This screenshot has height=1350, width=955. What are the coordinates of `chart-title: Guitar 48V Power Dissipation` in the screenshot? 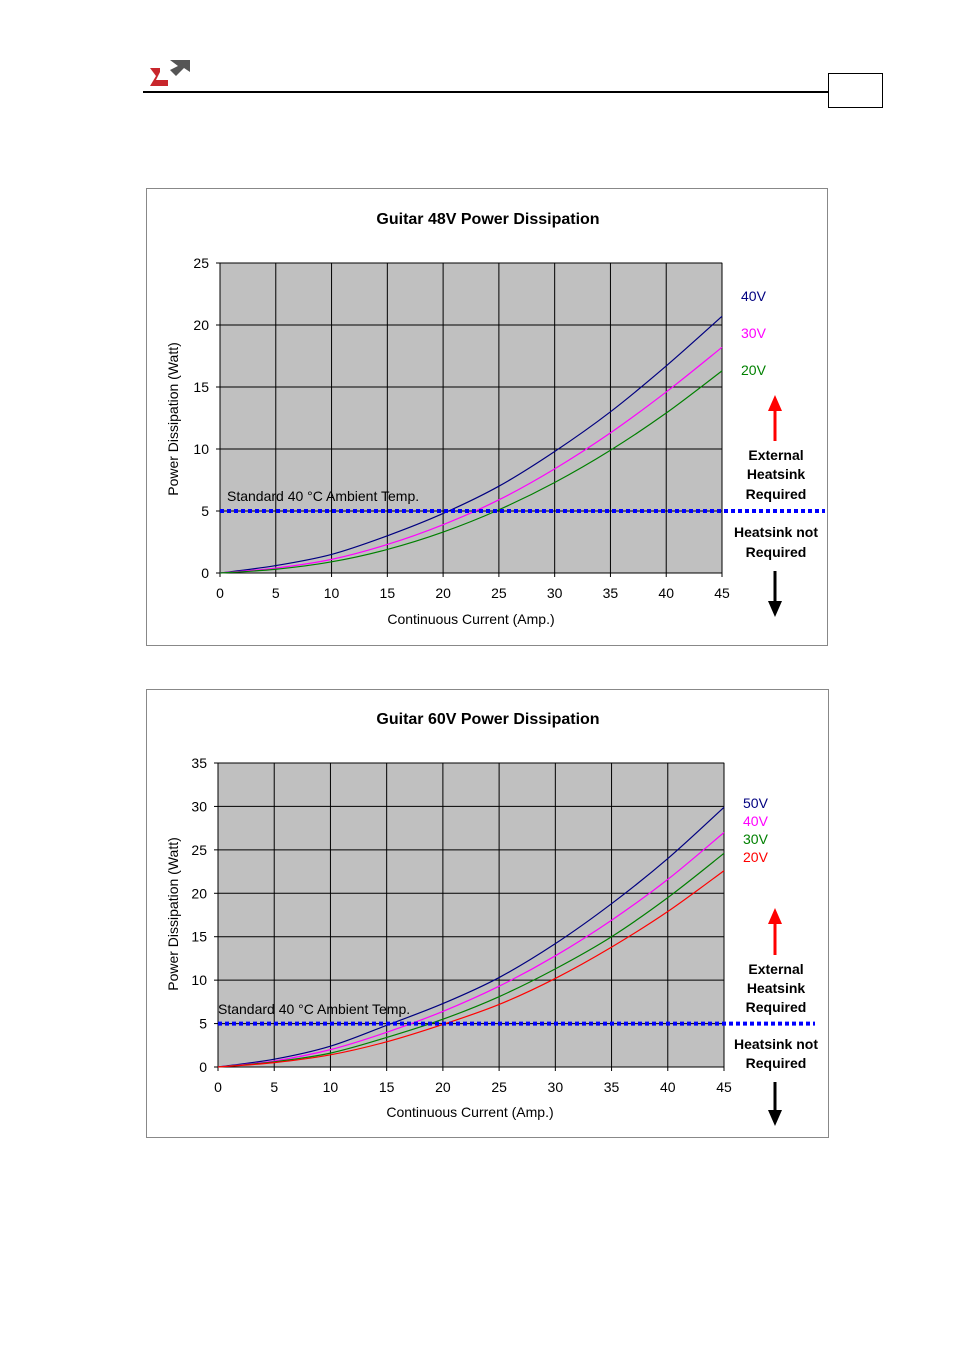 It's located at (487, 219).